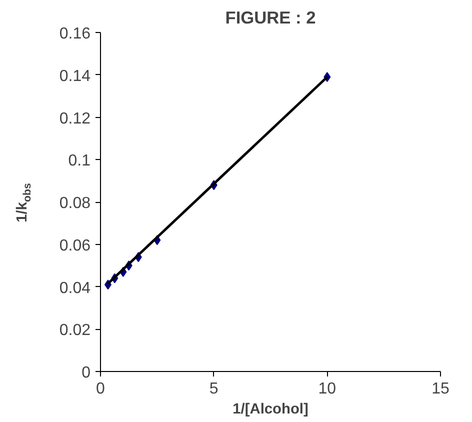 This screenshot has height=422, width=472. Describe the element at coordinates (75, 331) in the screenshot. I see `y-tick-label: 0.02` at that location.